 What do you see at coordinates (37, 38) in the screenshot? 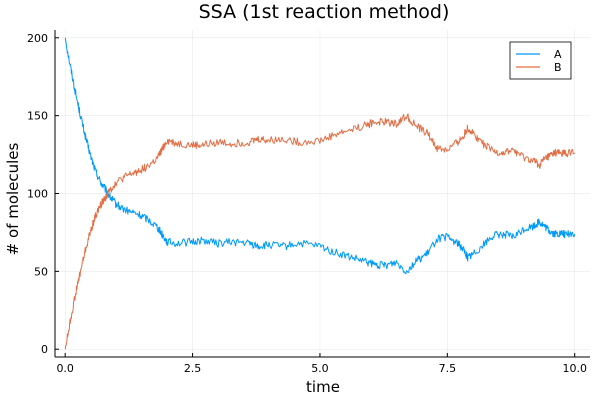
I see `y-tick-label: 200` at bounding box center [37, 38].